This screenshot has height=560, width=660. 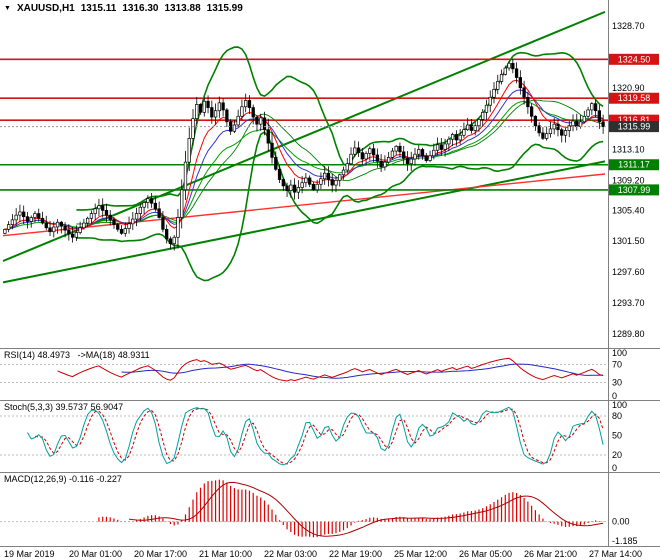 I want to click on price-axis-label: 1293.70, so click(x=628, y=303).